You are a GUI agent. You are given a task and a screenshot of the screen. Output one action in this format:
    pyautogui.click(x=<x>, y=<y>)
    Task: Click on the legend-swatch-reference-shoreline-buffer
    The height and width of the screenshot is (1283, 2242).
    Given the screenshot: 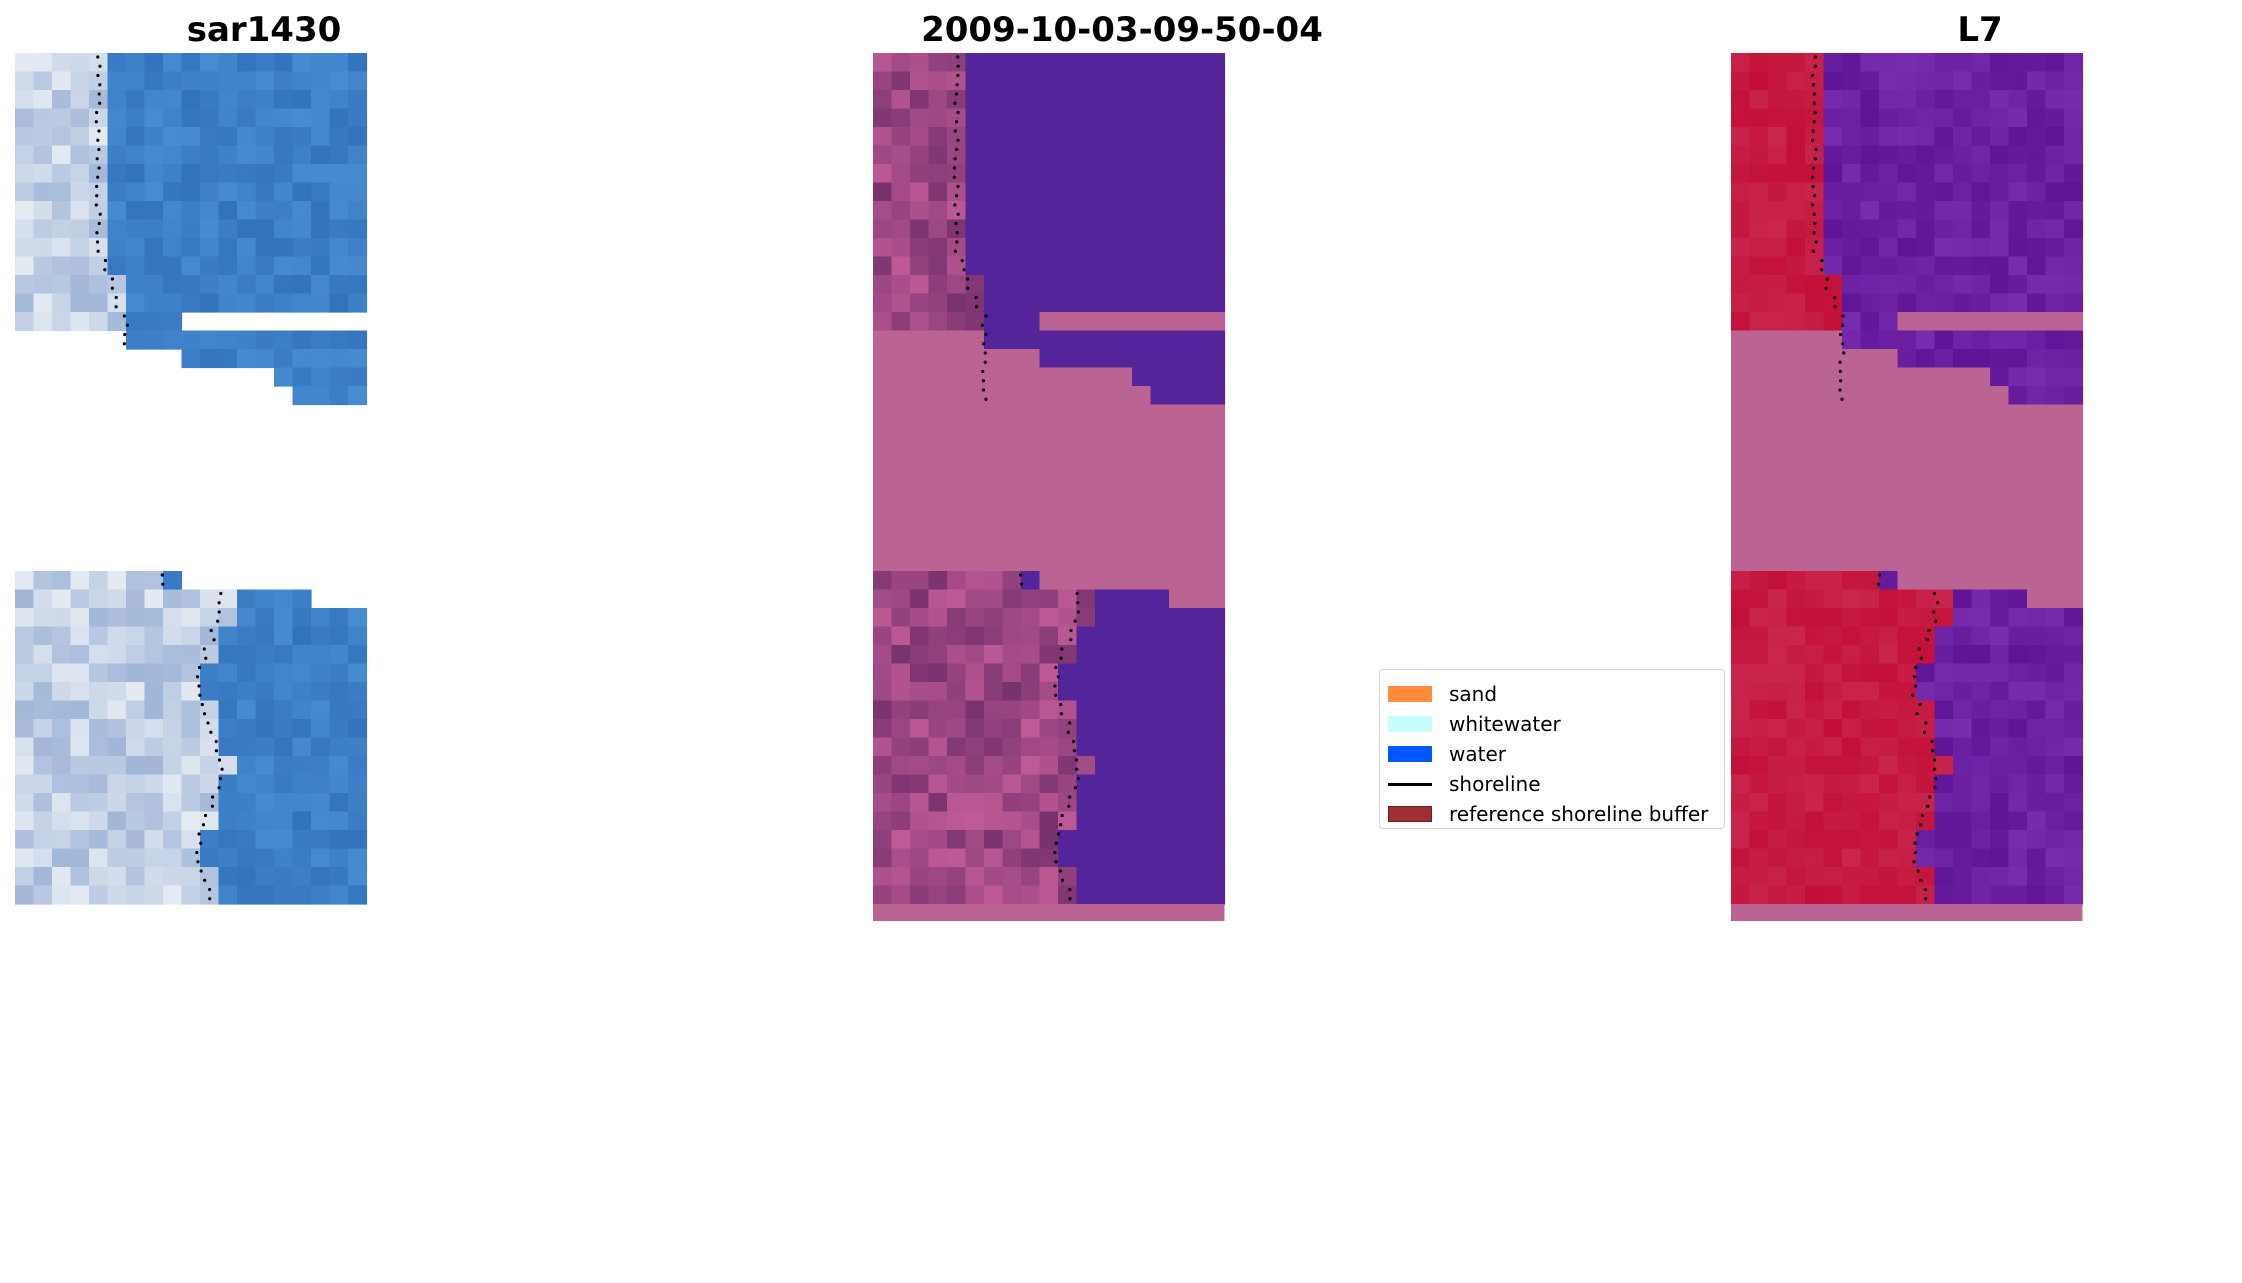 What is the action you would take?
    pyautogui.click(x=1410, y=814)
    